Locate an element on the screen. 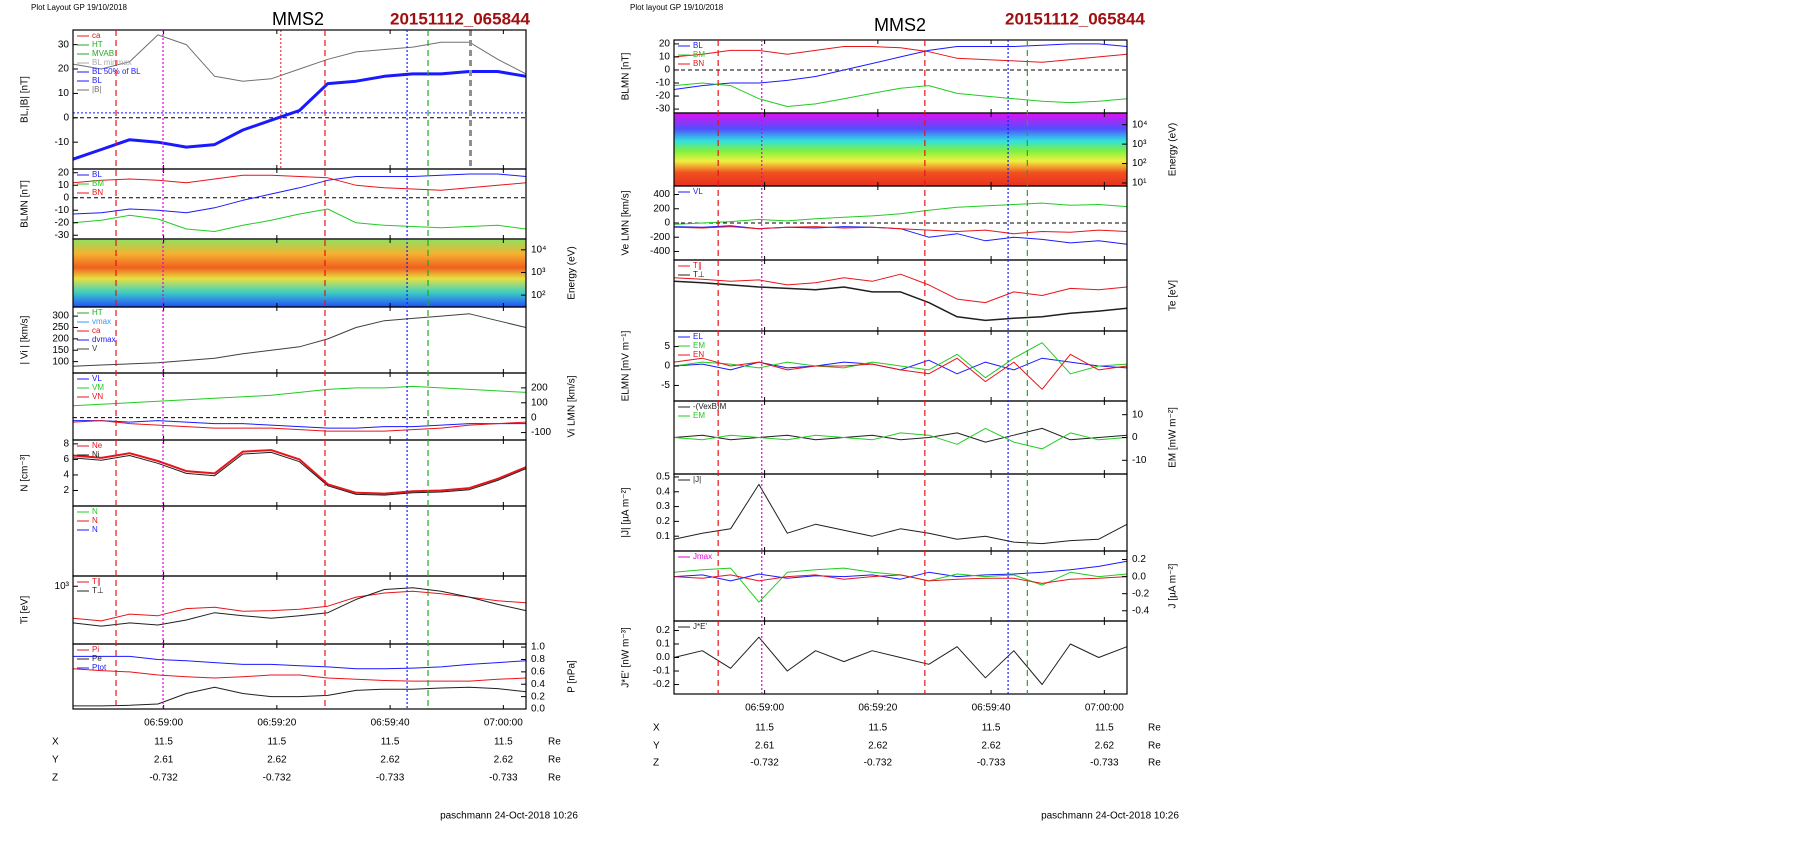 The image size is (1804, 841). position-unit: Re is located at coordinates (554, 778).